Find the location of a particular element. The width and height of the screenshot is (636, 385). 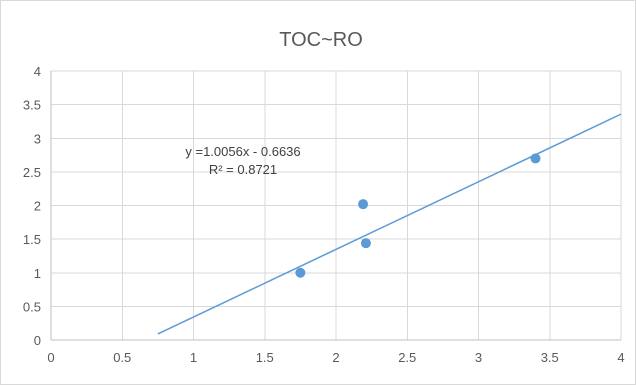

y-tick-label: 1 is located at coordinates (37, 273).